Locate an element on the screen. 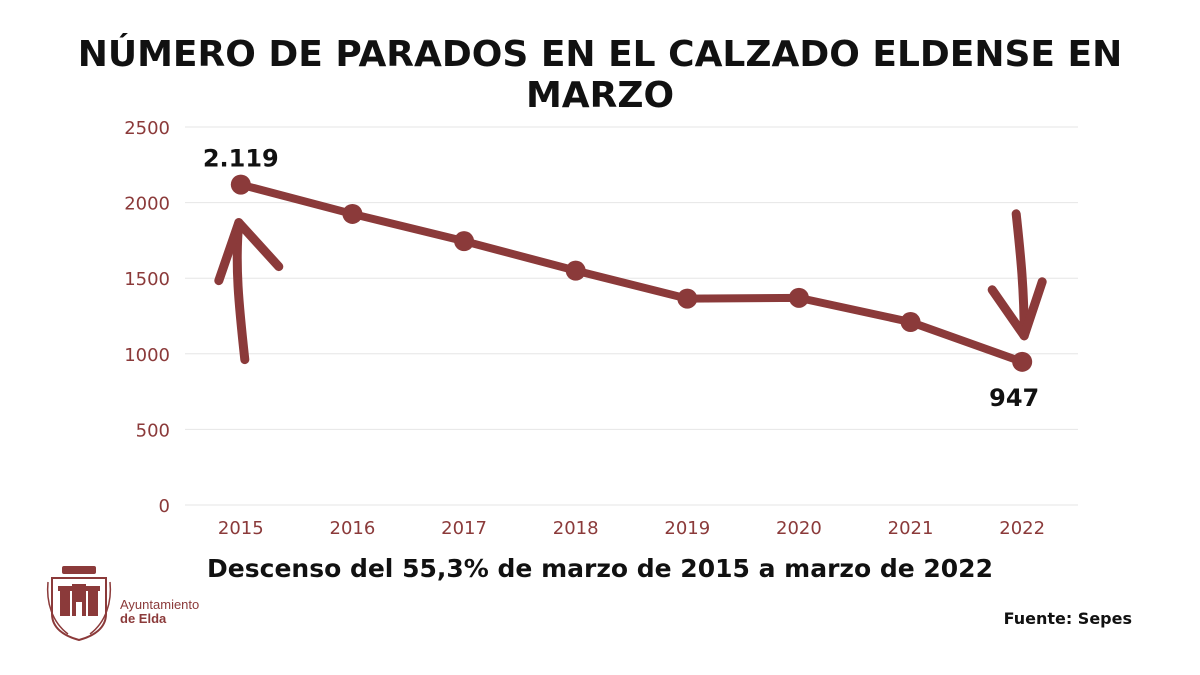  x-tick-label: 2020 is located at coordinates (799, 528).